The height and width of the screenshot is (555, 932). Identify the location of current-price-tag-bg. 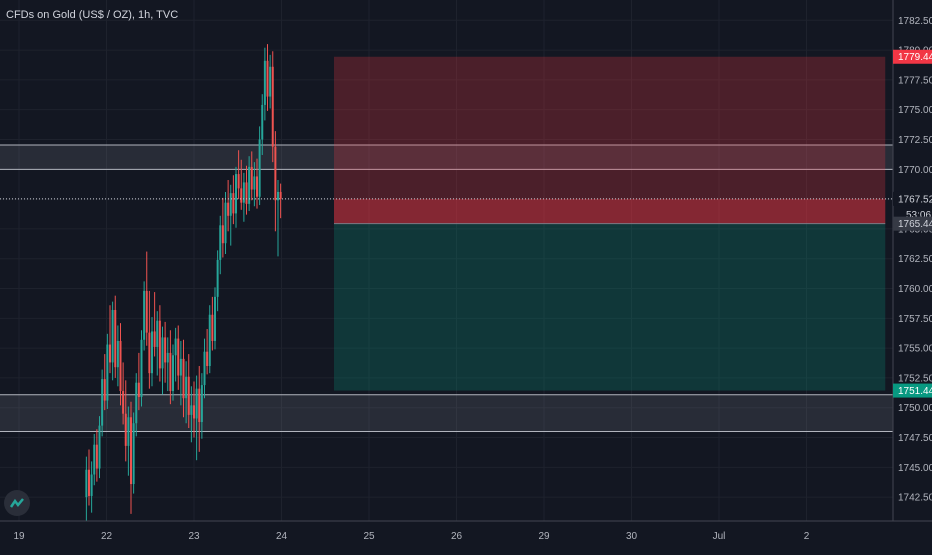
(912, 198).